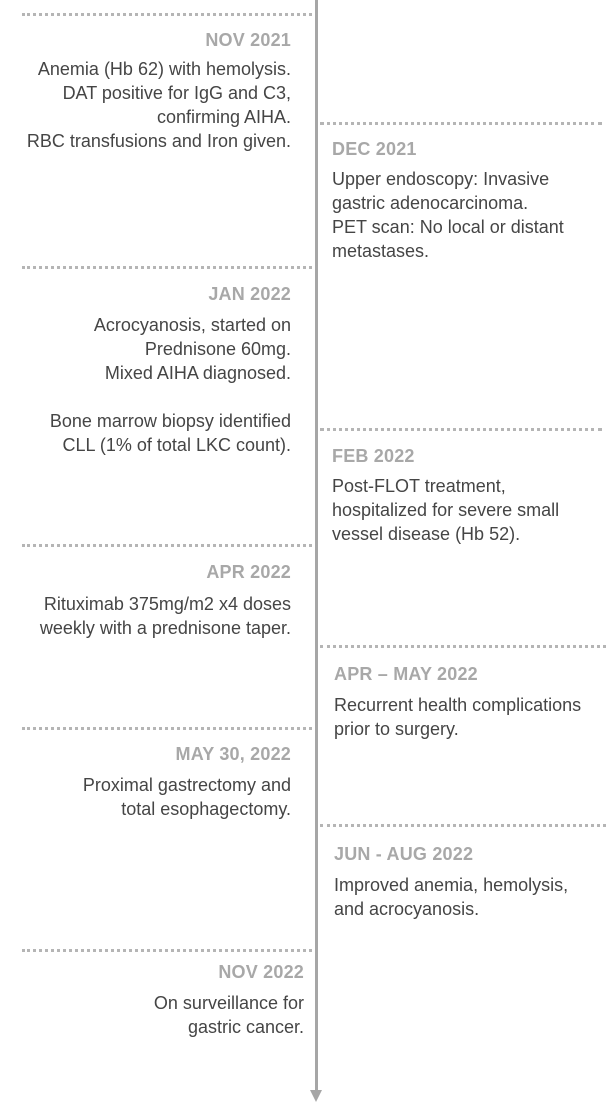 The height and width of the screenshot is (1102, 614). I want to click on description-line: gastric cancer., so click(245, 1027).